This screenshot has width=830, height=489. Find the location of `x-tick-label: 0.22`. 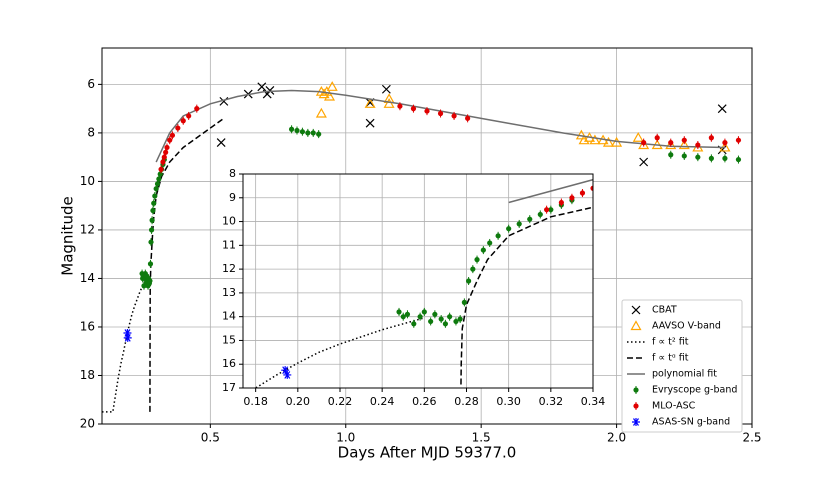

x-tick-label: 0.22 is located at coordinates (340, 401).